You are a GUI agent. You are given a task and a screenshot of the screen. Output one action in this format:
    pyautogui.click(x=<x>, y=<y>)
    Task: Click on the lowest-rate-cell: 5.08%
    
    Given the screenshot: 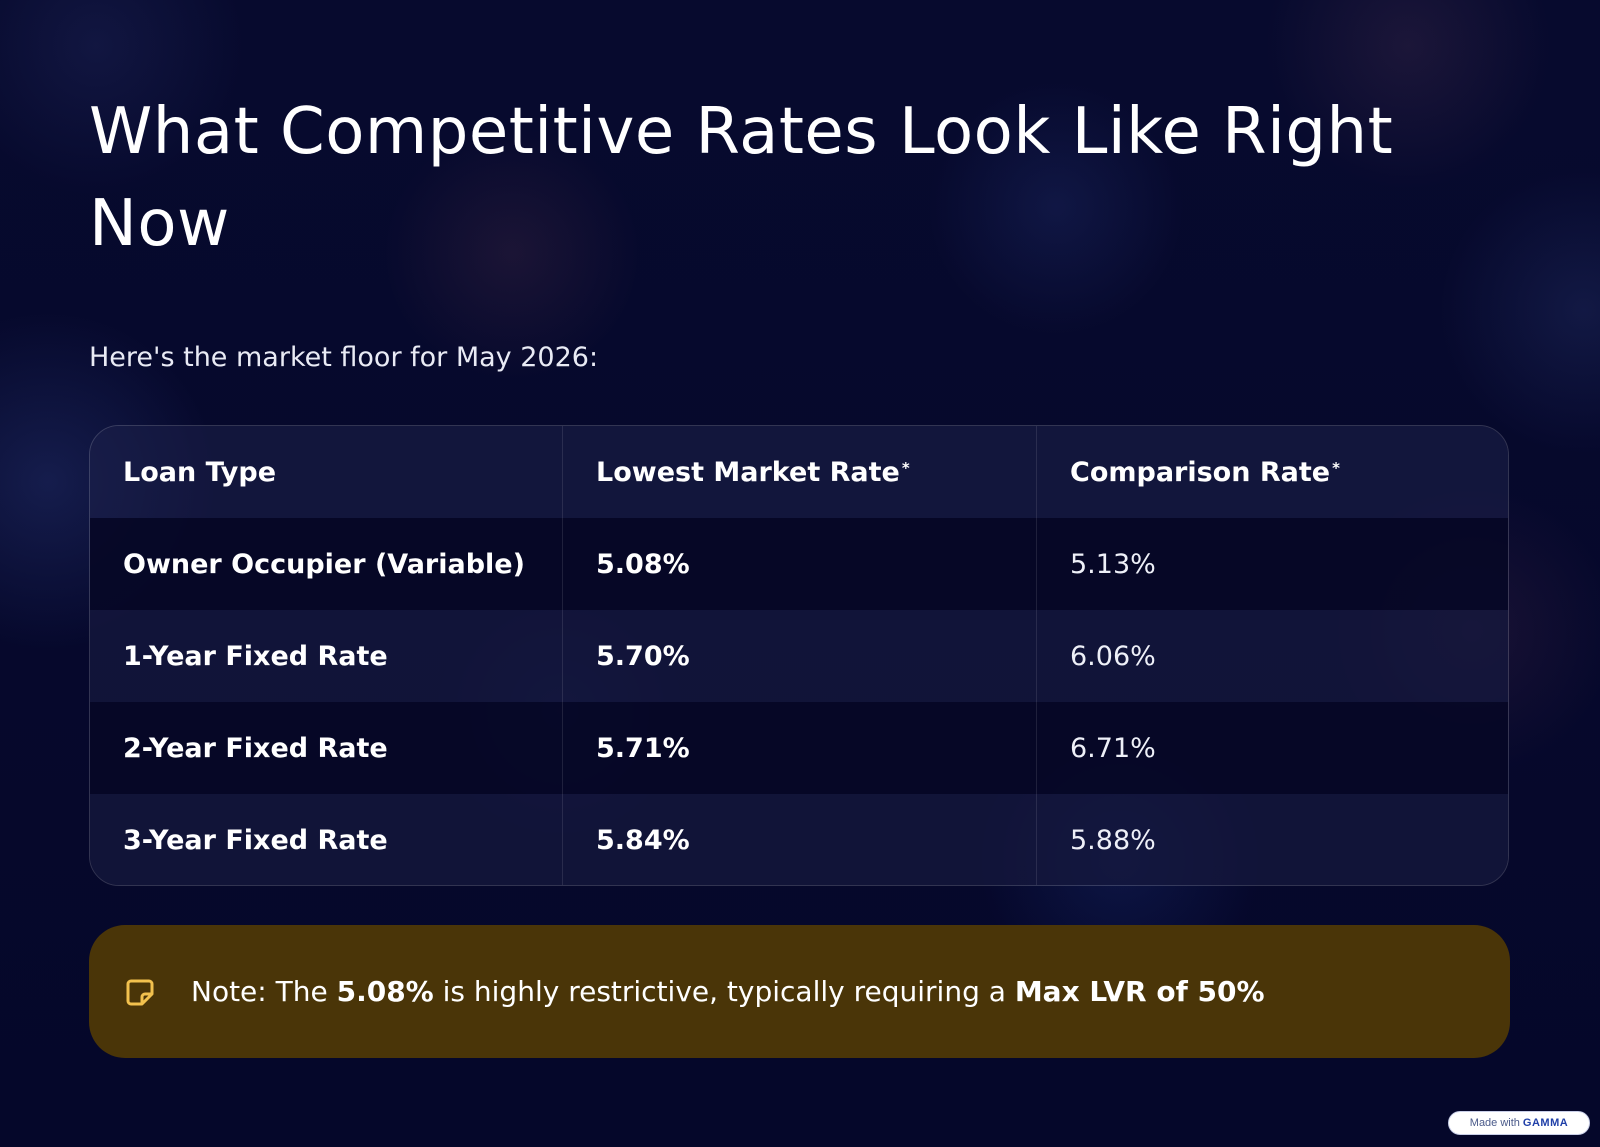 What is the action you would take?
    pyautogui.click(x=800, y=564)
    